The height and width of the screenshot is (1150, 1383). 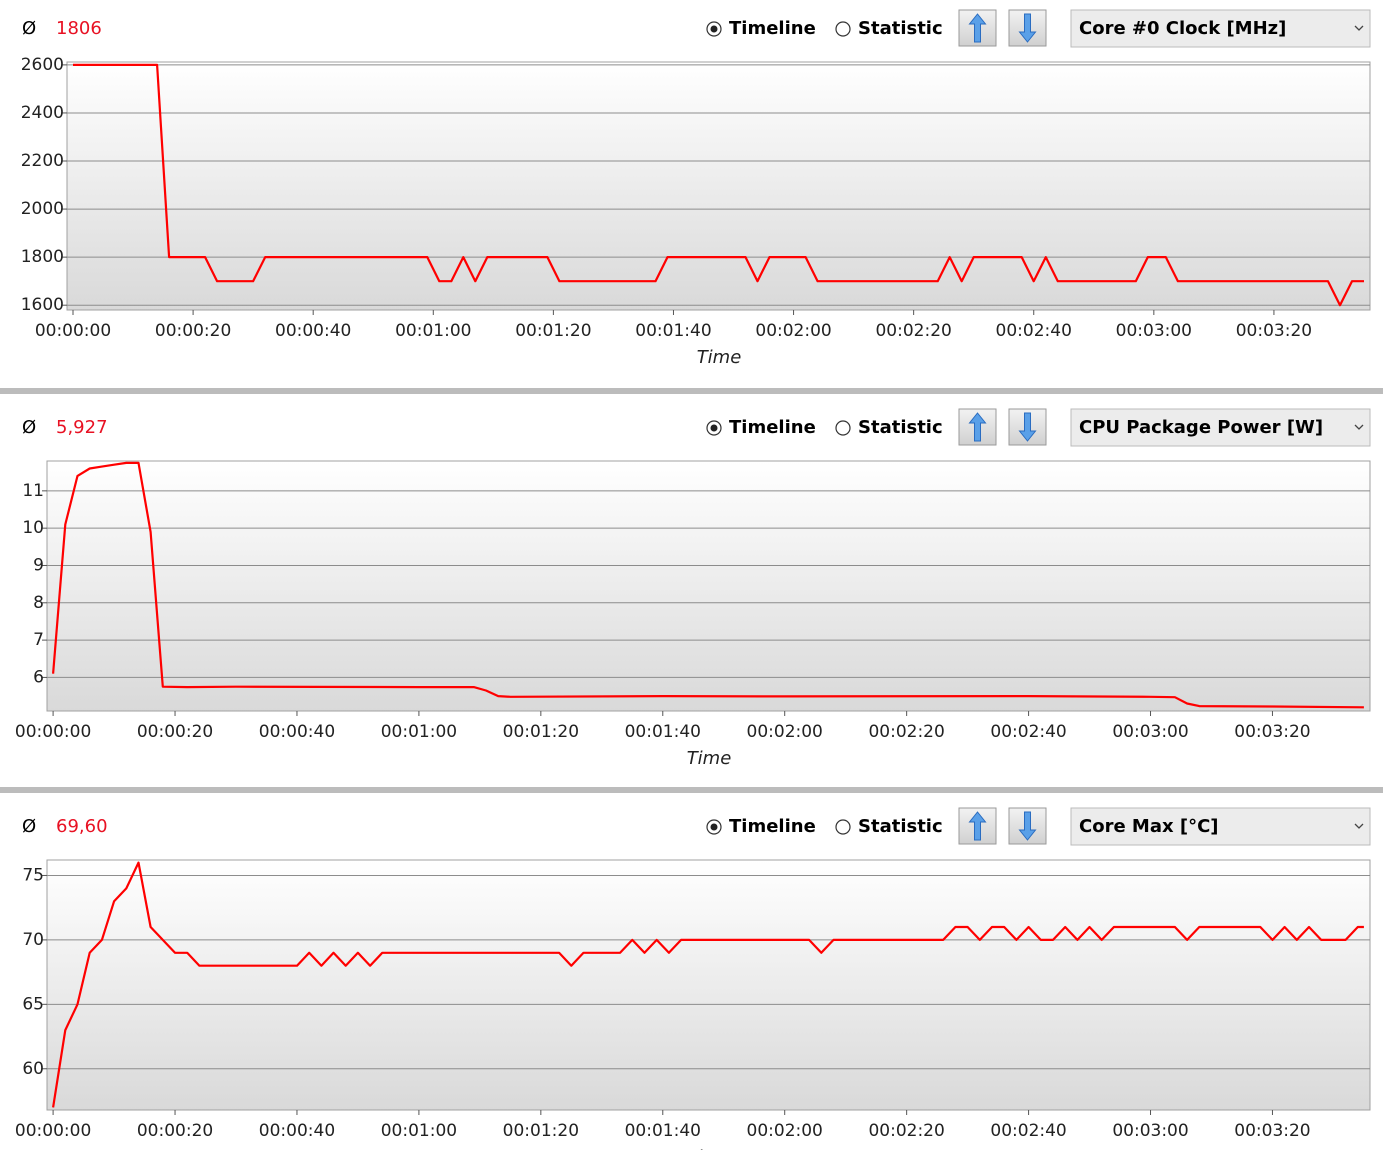 I want to click on y-tick-label: 11, so click(x=33, y=491).